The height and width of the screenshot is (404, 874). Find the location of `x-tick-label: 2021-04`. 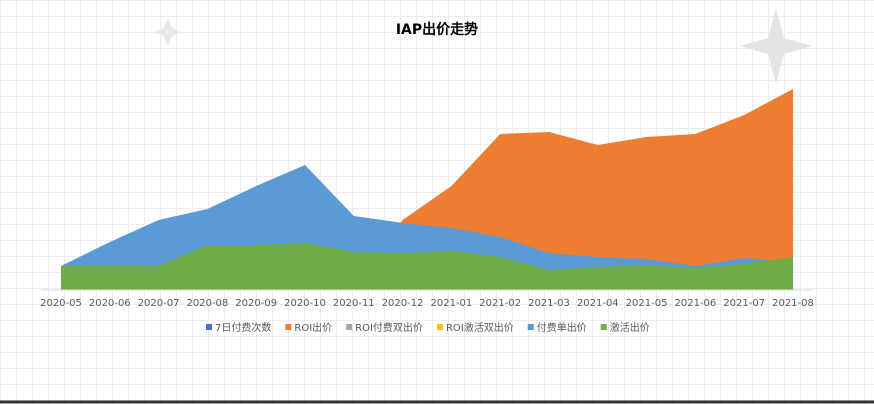

x-tick-label: 2021-04 is located at coordinates (598, 303).